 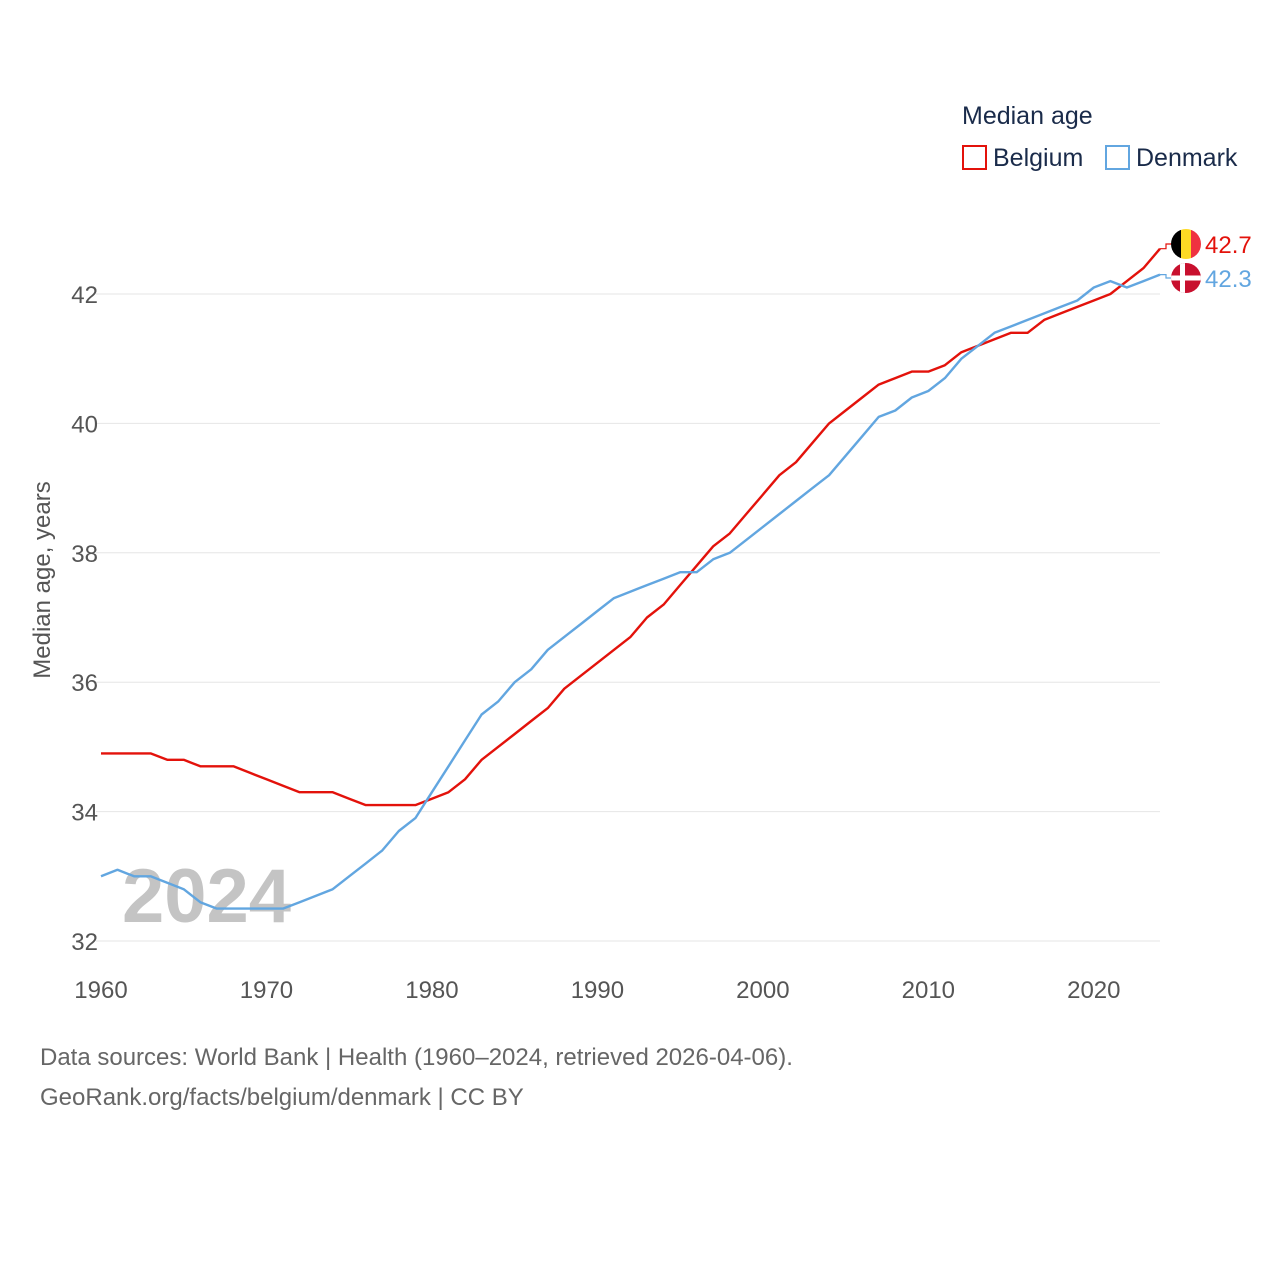 I want to click on x-tick-label: 2000, so click(x=762, y=990).